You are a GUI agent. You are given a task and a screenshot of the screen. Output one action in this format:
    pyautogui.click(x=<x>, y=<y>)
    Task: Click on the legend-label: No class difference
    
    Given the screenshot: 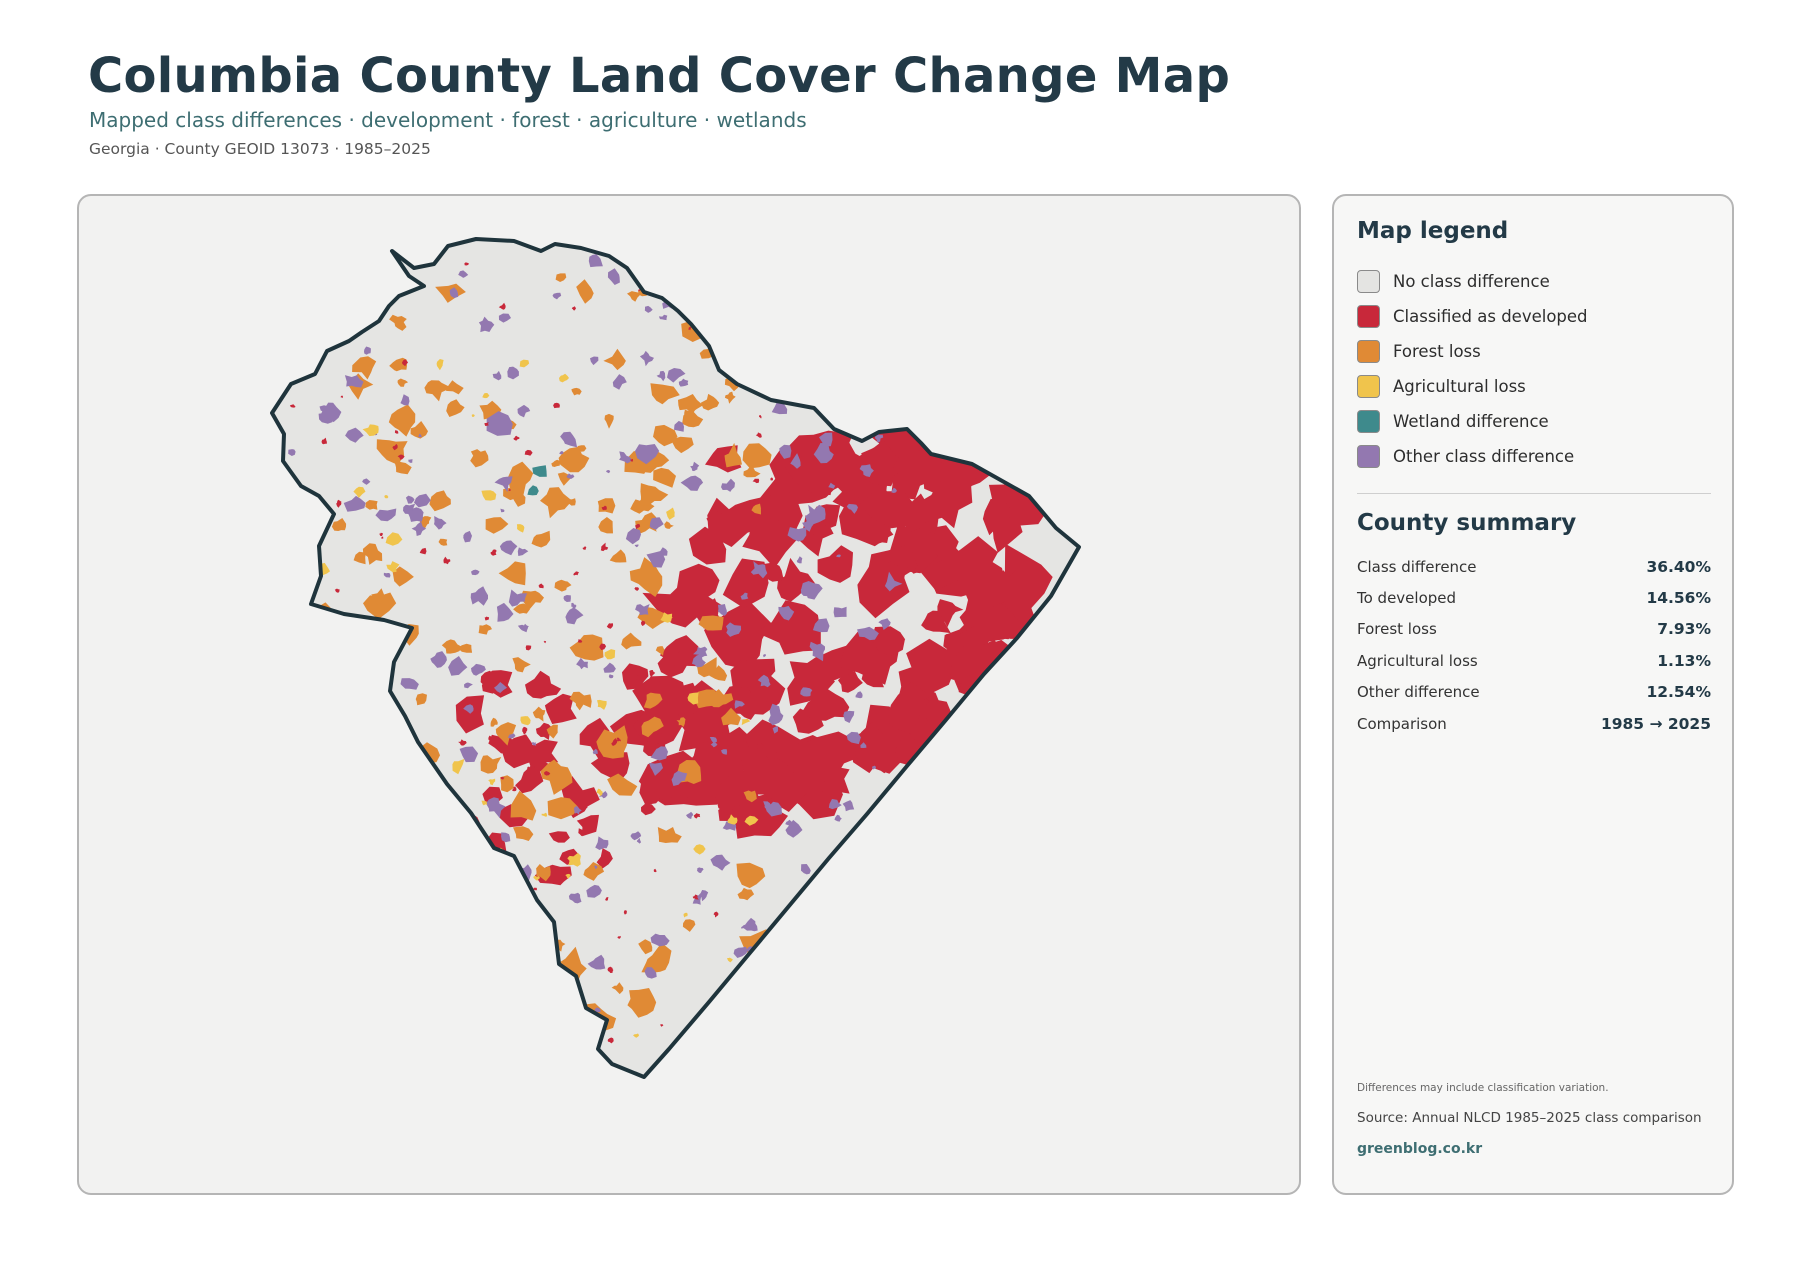 What is the action you would take?
    pyautogui.click(x=1471, y=281)
    